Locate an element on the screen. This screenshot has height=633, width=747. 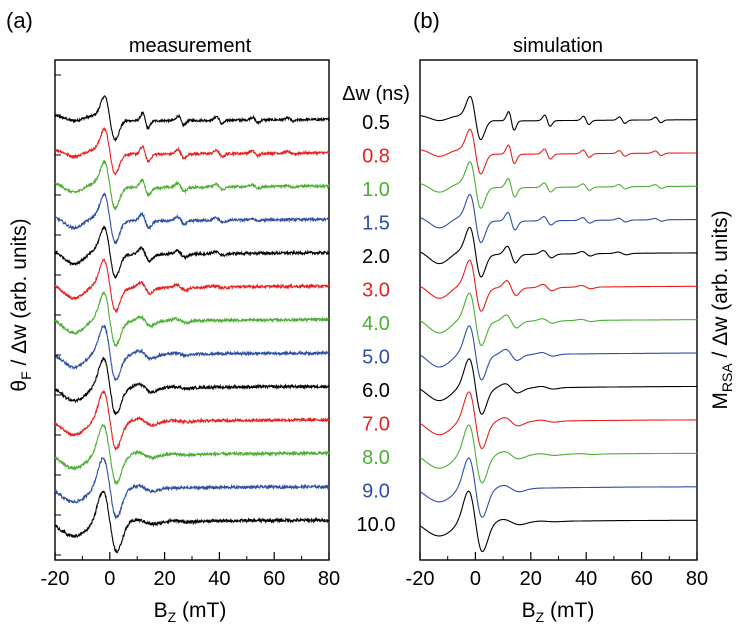
legend-label-10-0: 10.0 is located at coordinates (376, 525).